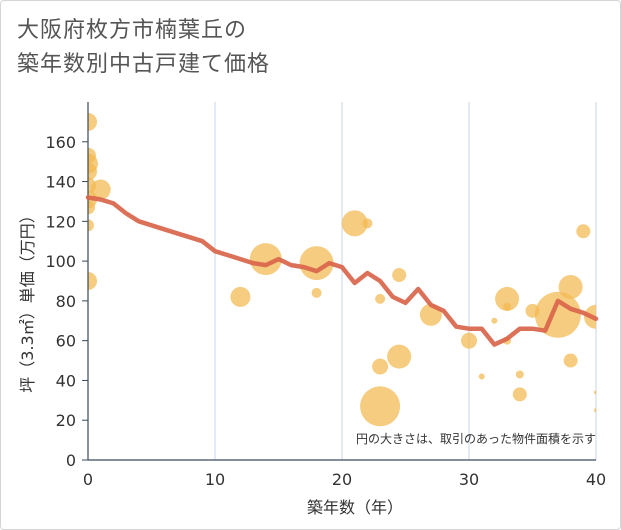 The image size is (621, 530). Describe the element at coordinates (60, 142) in the screenshot. I see `y-tick-label: 160` at that location.